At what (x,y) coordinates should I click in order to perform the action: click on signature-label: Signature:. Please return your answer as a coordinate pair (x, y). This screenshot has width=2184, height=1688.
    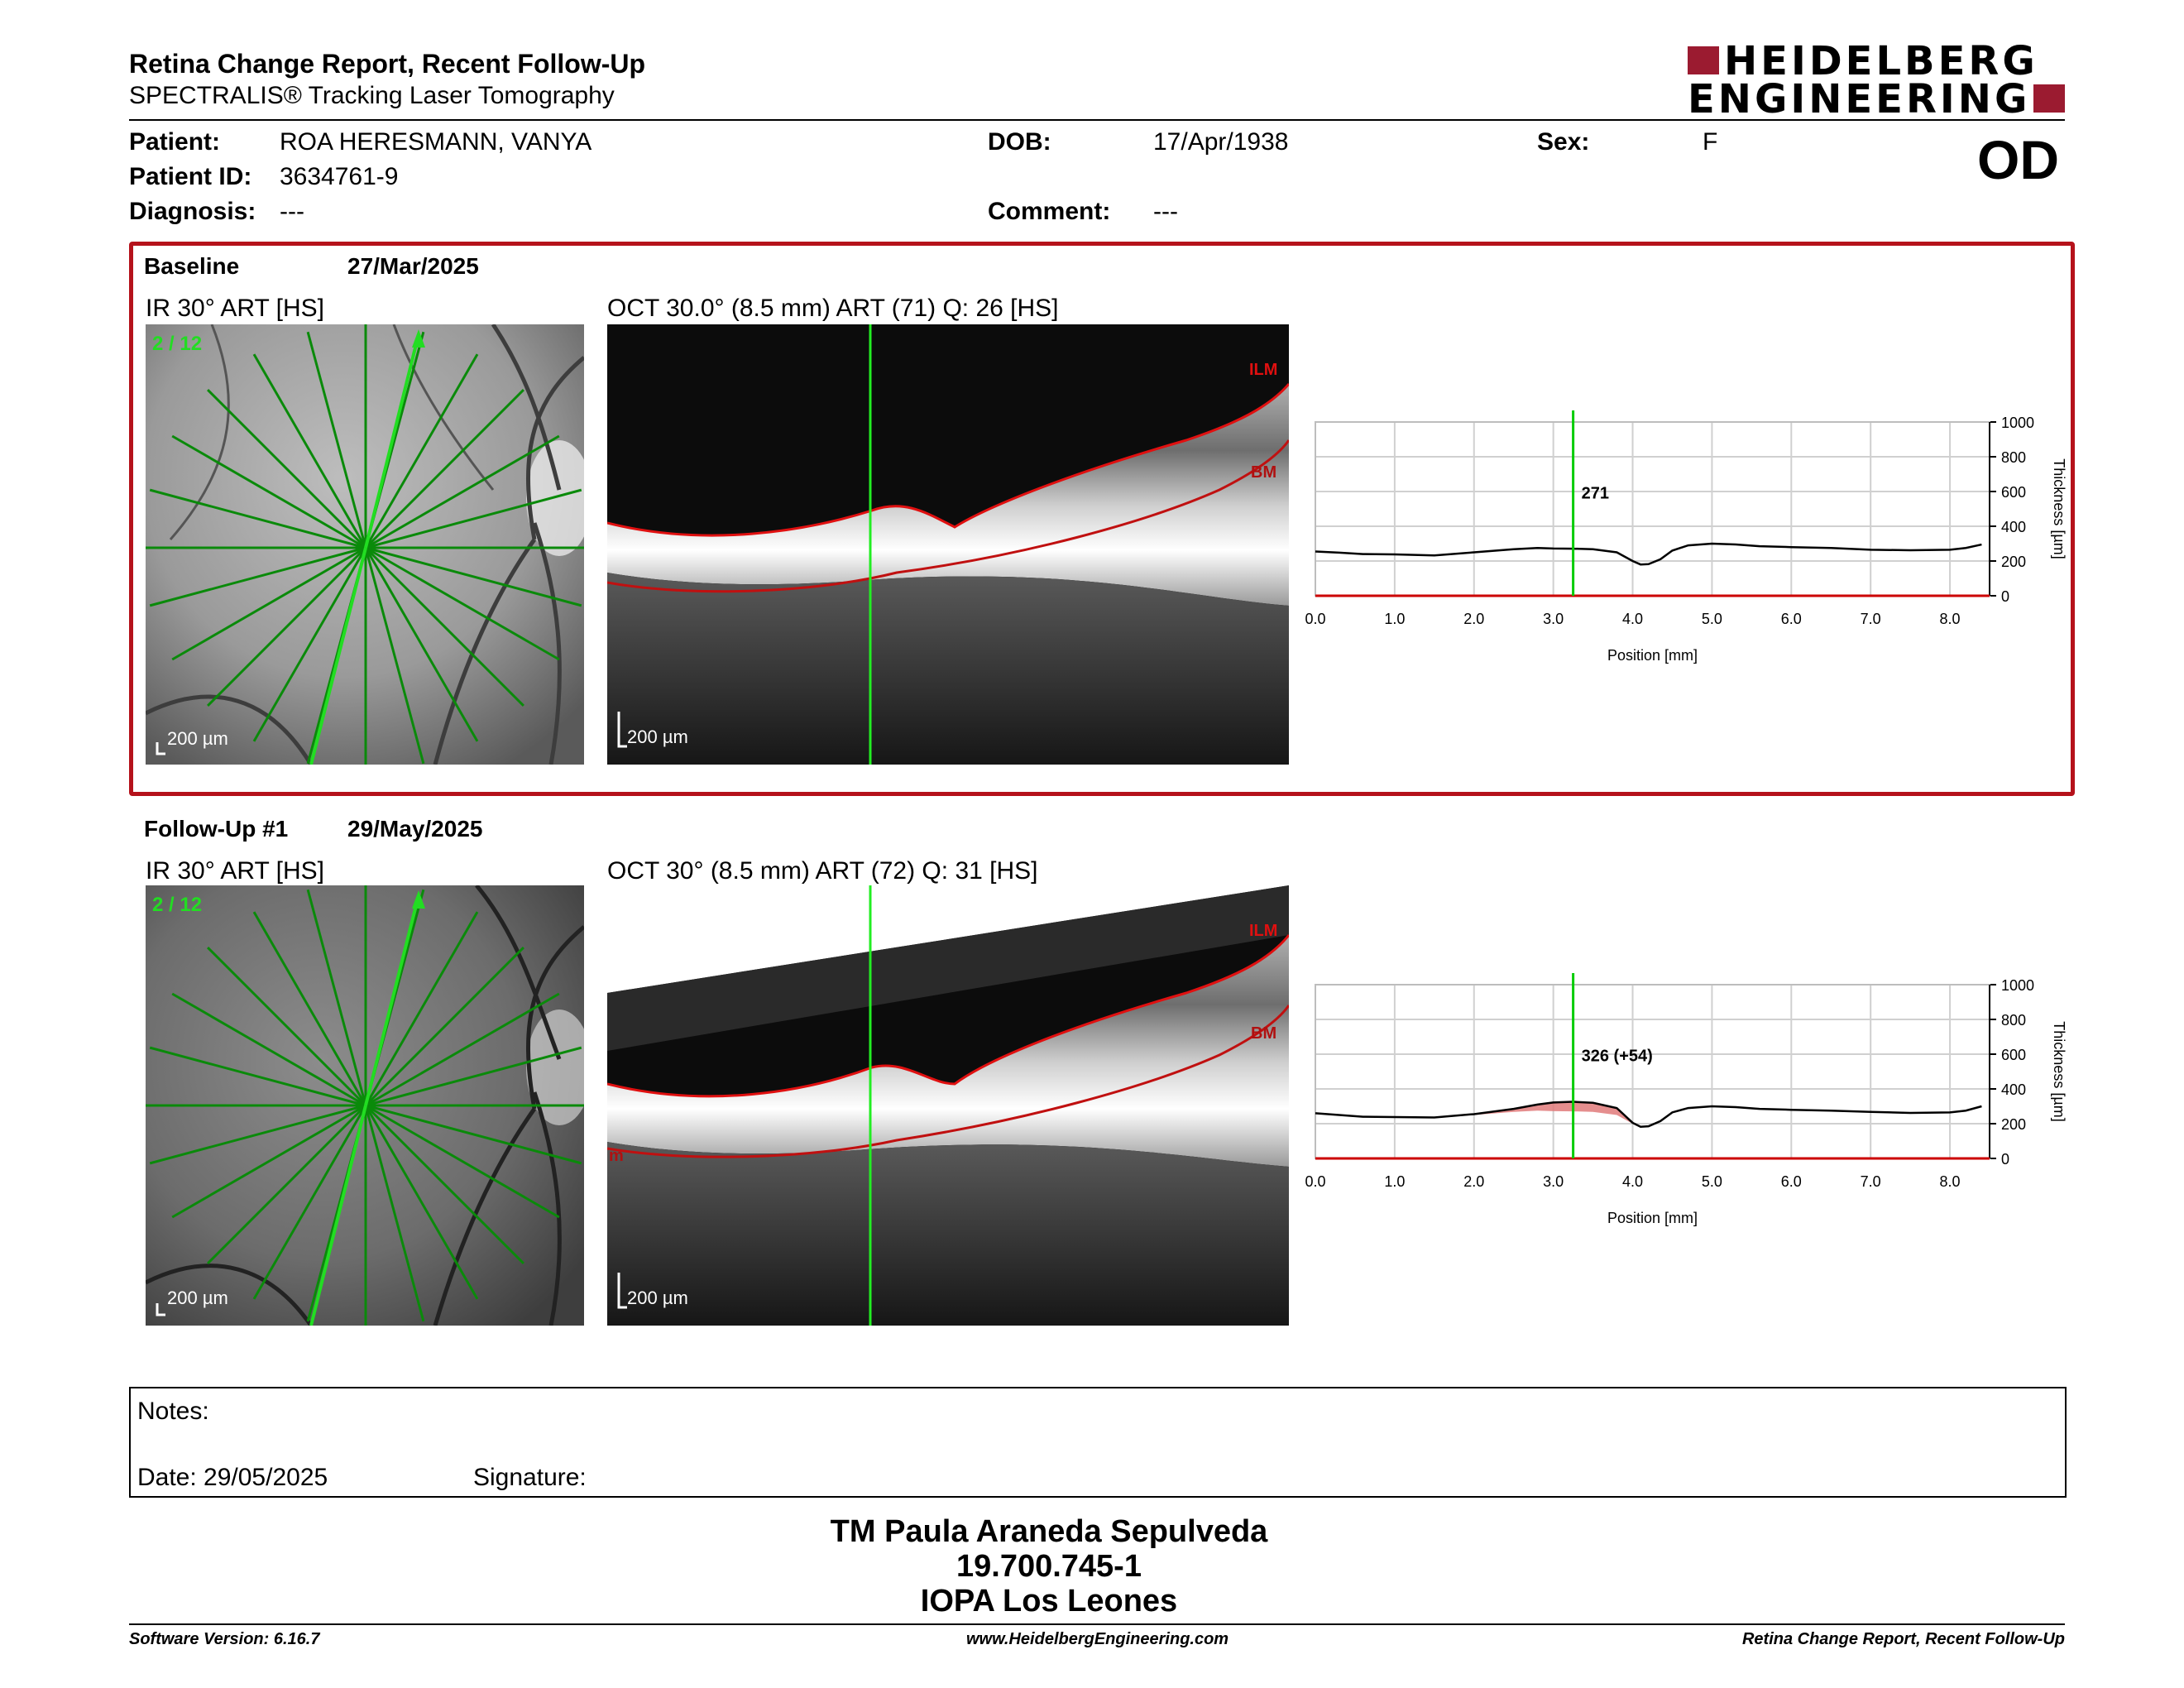
    Looking at the image, I should click on (530, 1477).